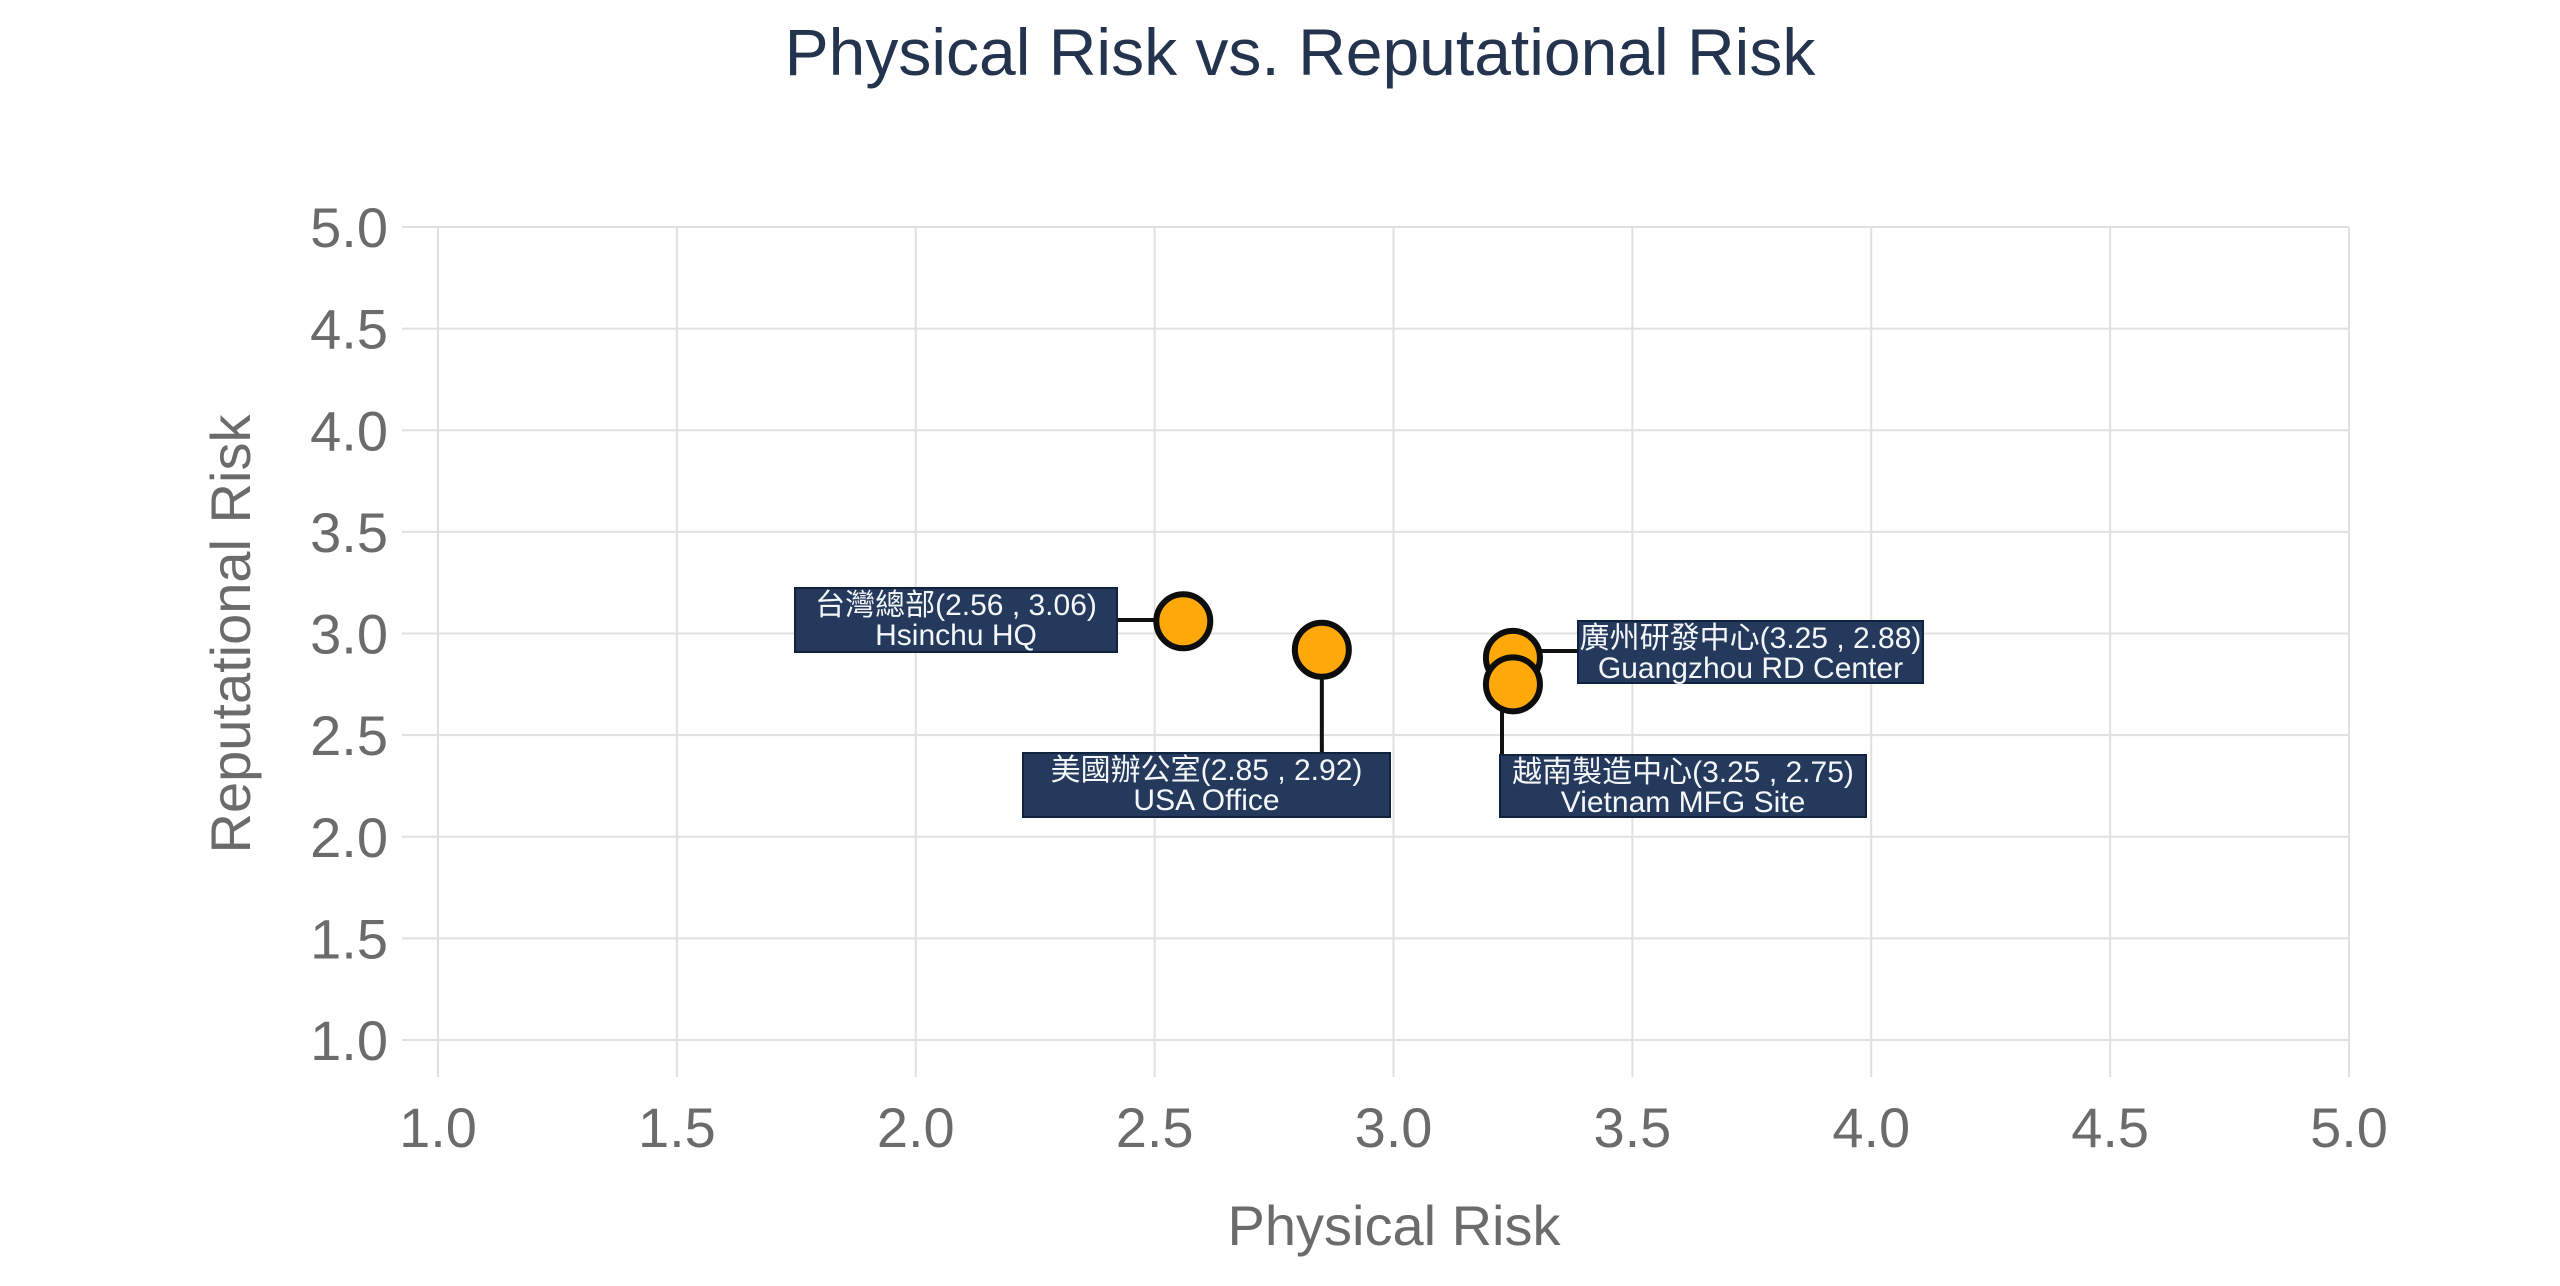 The height and width of the screenshot is (1286, 2560). I want to click on y-tick-label: 4.5, so click(349, 329).